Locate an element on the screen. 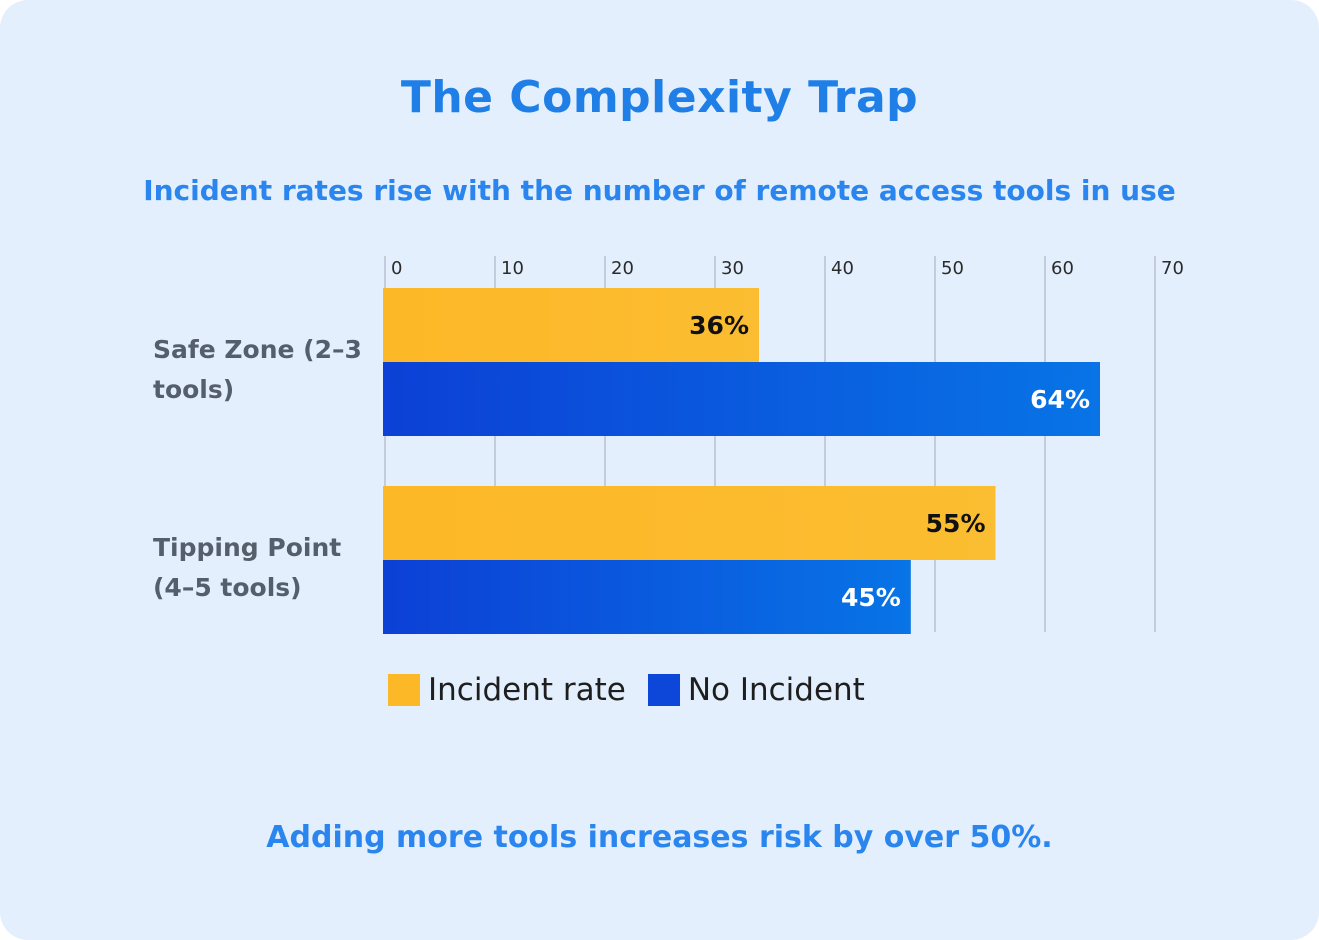 This screenshot has height=940, width=1319. legend-swatch-incident is located at coordinates (404, 690).